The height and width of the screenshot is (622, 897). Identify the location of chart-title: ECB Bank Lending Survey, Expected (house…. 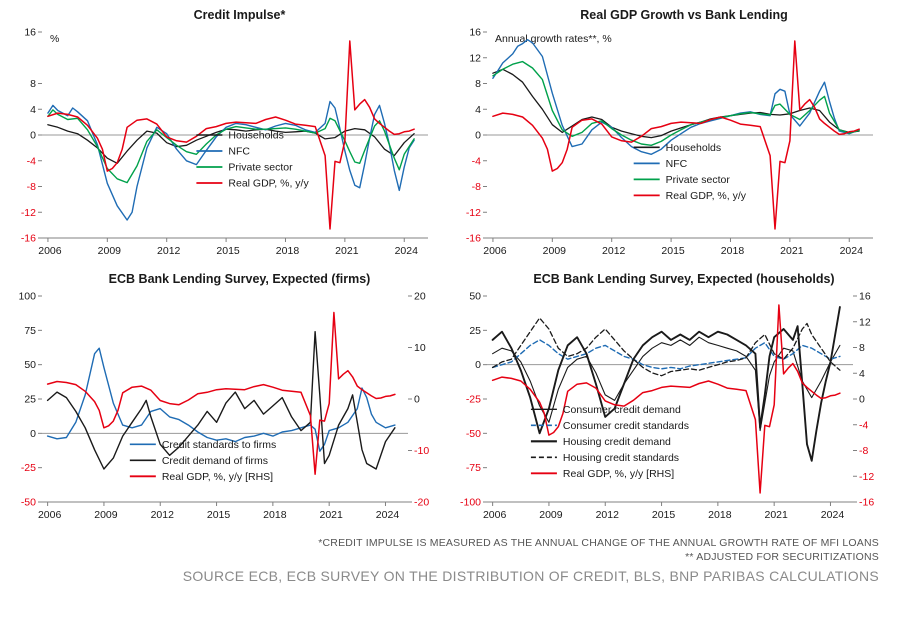
(684, 279).